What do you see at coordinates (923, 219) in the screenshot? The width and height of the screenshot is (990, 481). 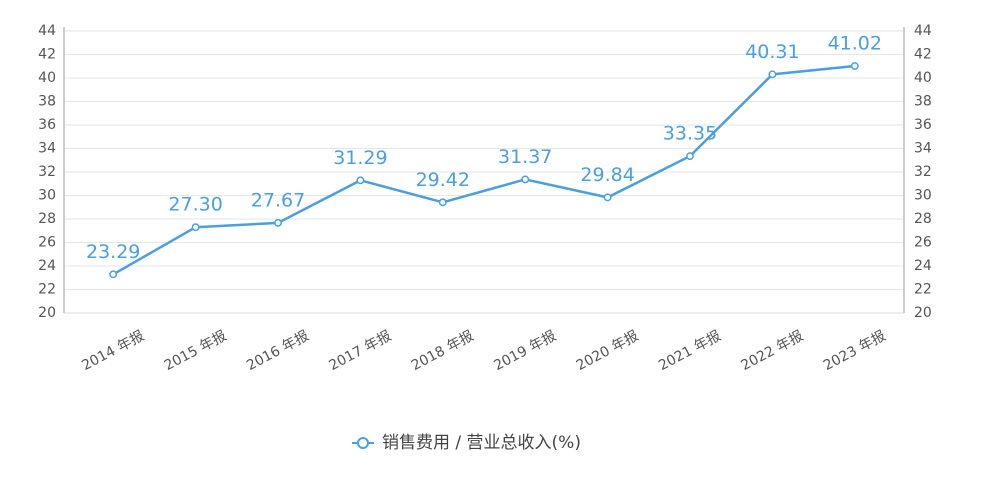 I see `y2-tick-label: 28` at bounding box center [923, 219].